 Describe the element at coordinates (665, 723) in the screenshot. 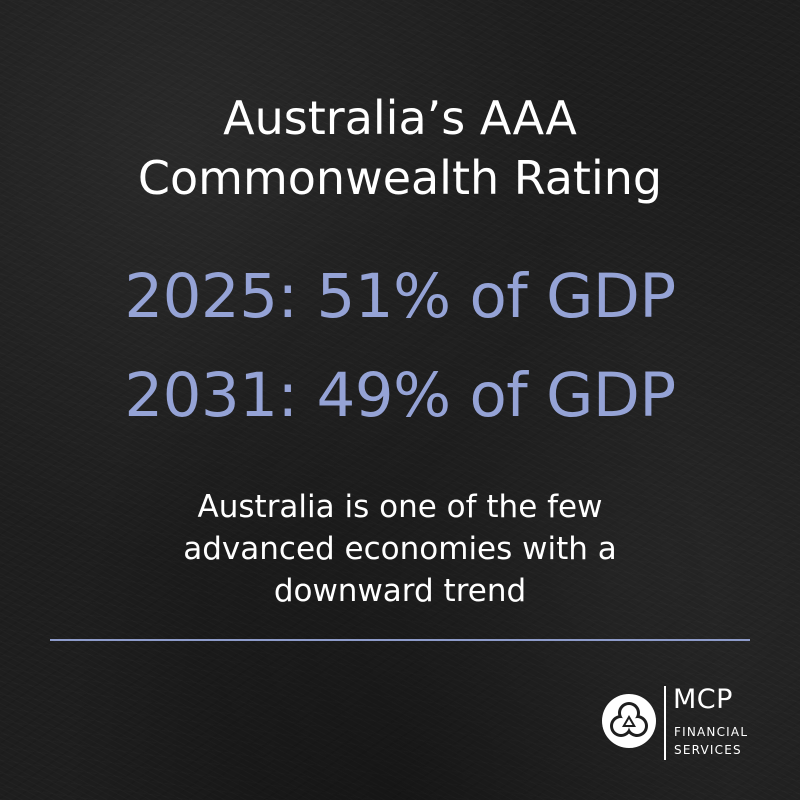

I see `logo-separator` at that location.